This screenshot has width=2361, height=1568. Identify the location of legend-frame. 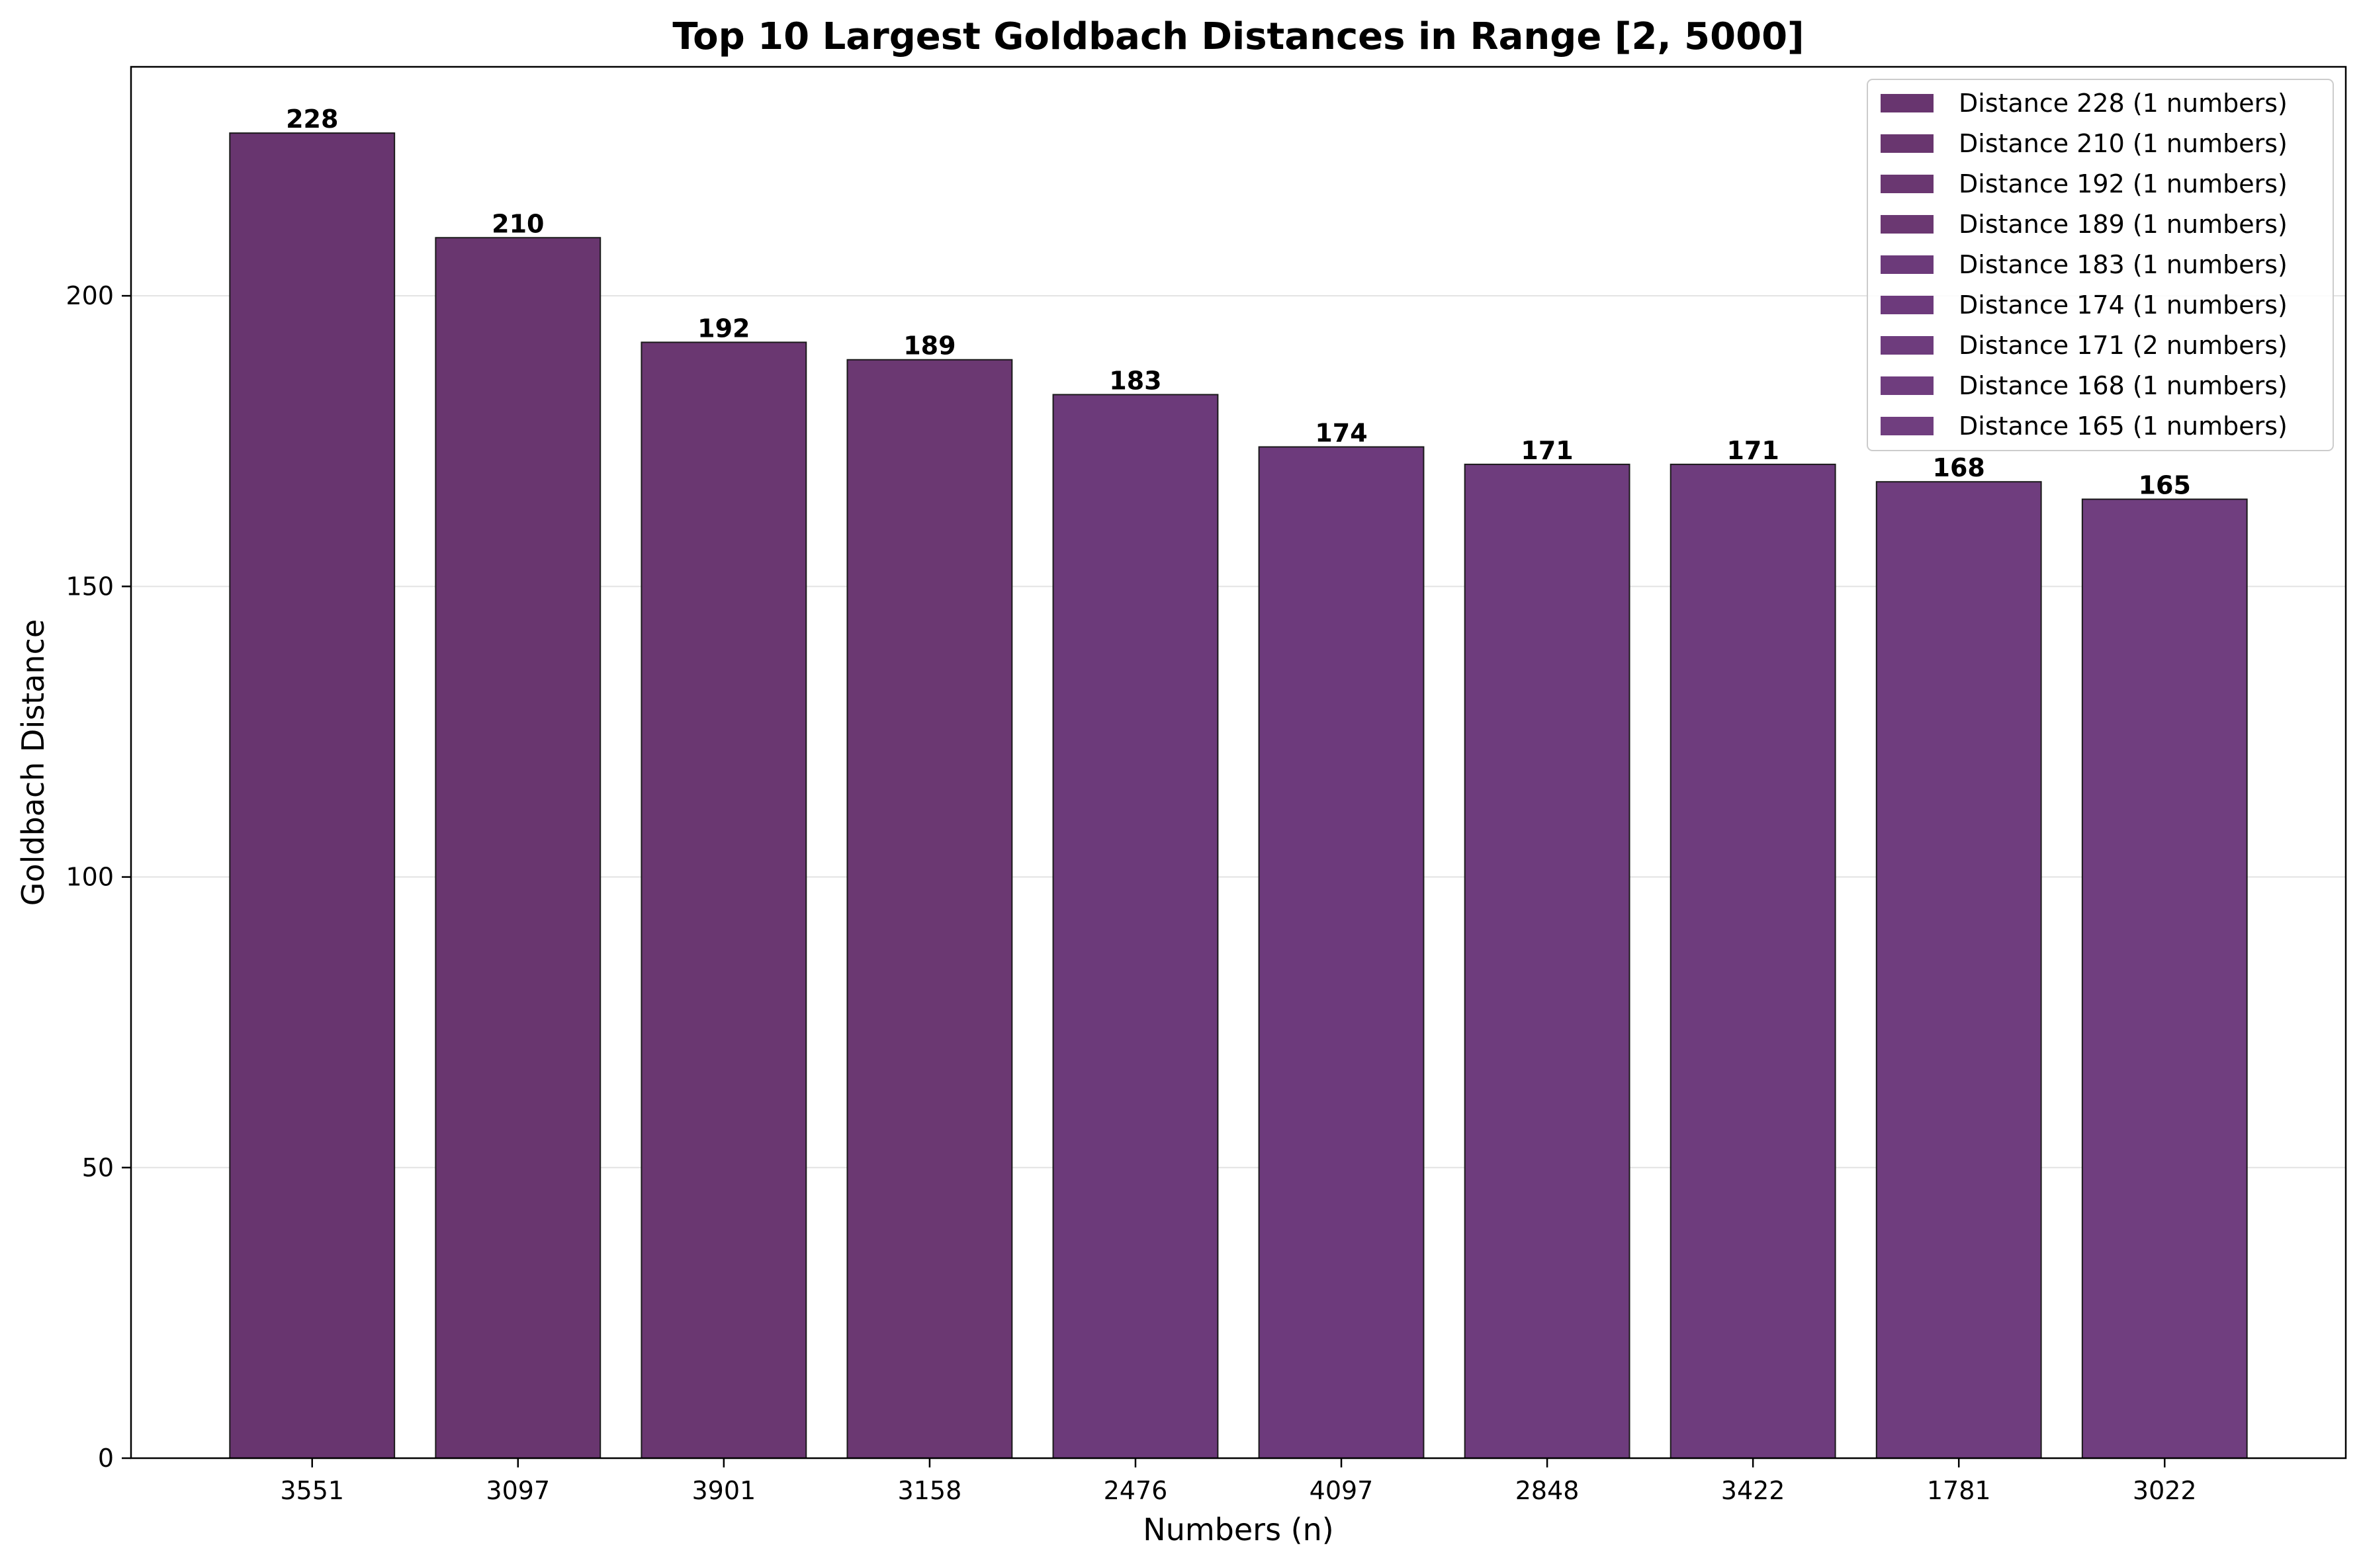
(2100, 265).